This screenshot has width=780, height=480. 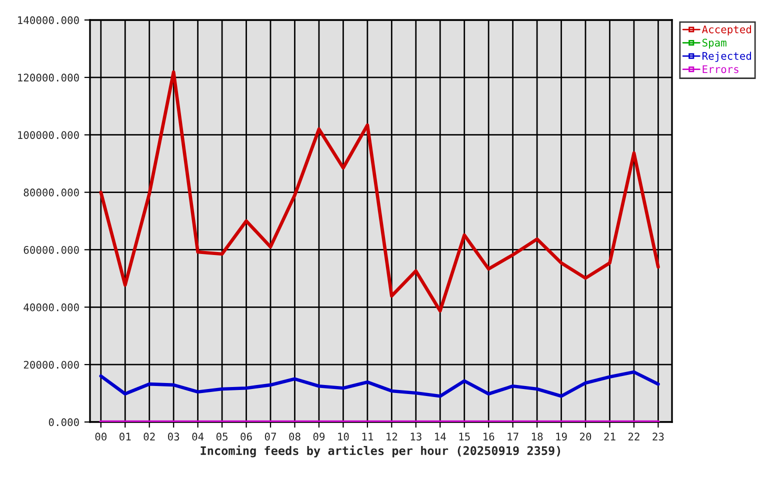 I want to click on x-tick-label: 06, so click(x=246, y=436).